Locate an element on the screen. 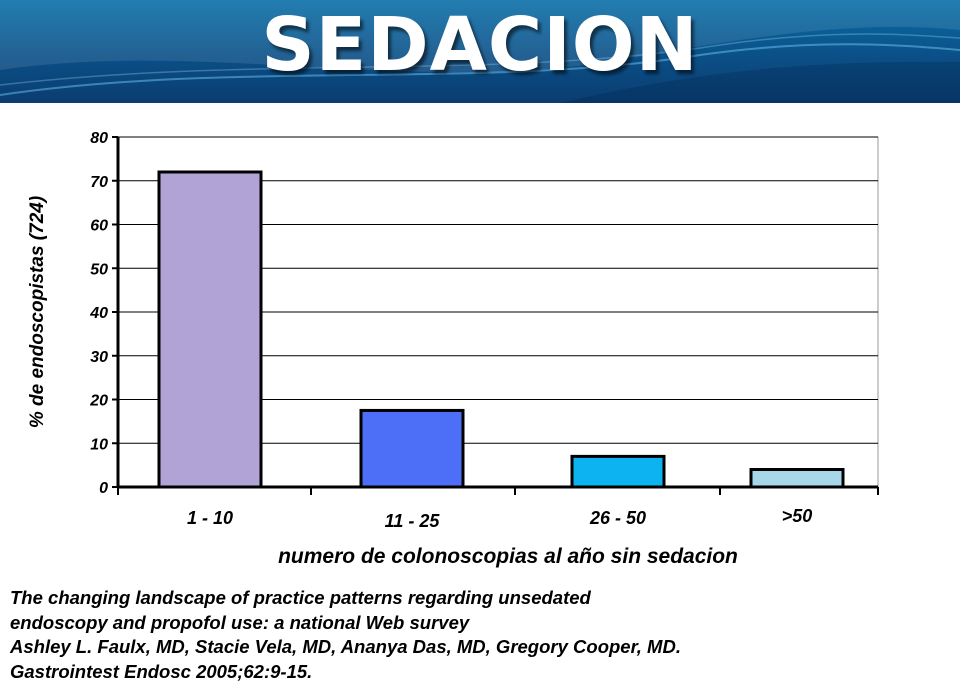 This screenshot has width=960, height=699. y-tick-label: 80 is located at coordinates (99, 138).